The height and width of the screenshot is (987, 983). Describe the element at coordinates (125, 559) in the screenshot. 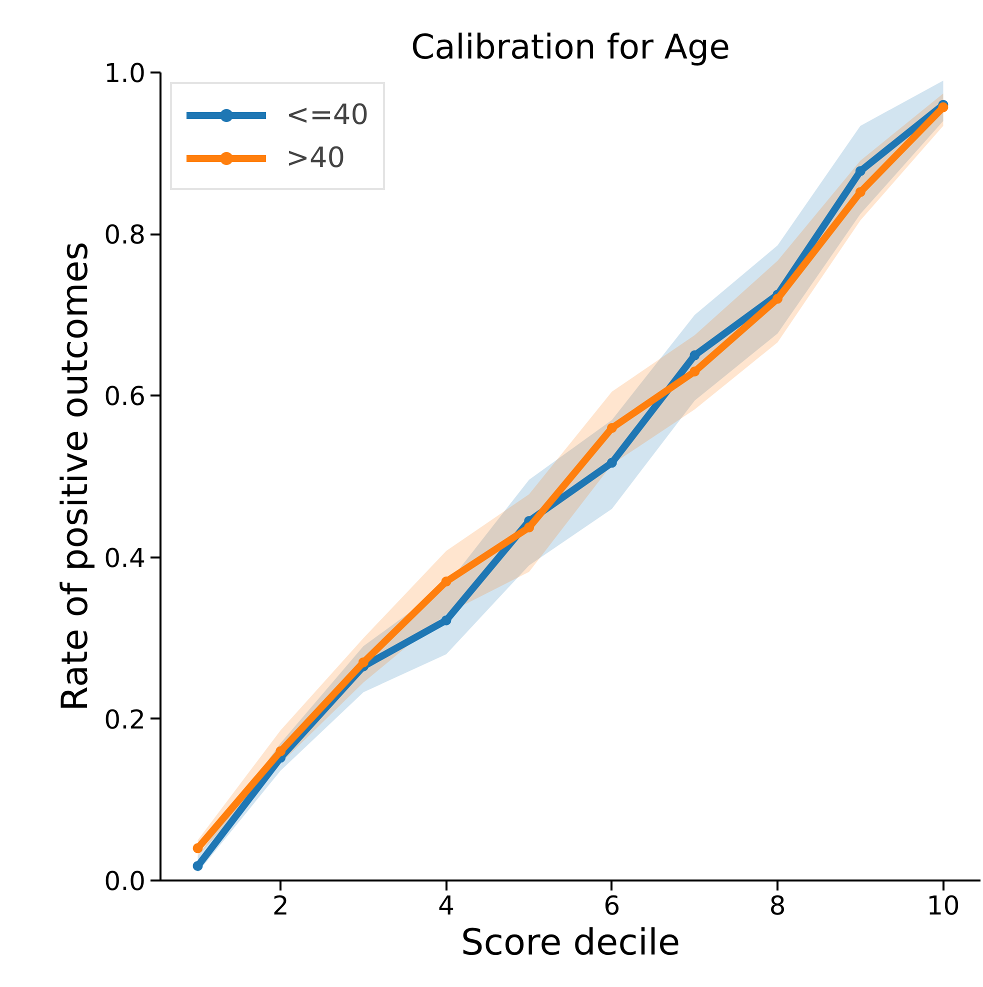

I see `y-tick-label: 0.4` at that location.